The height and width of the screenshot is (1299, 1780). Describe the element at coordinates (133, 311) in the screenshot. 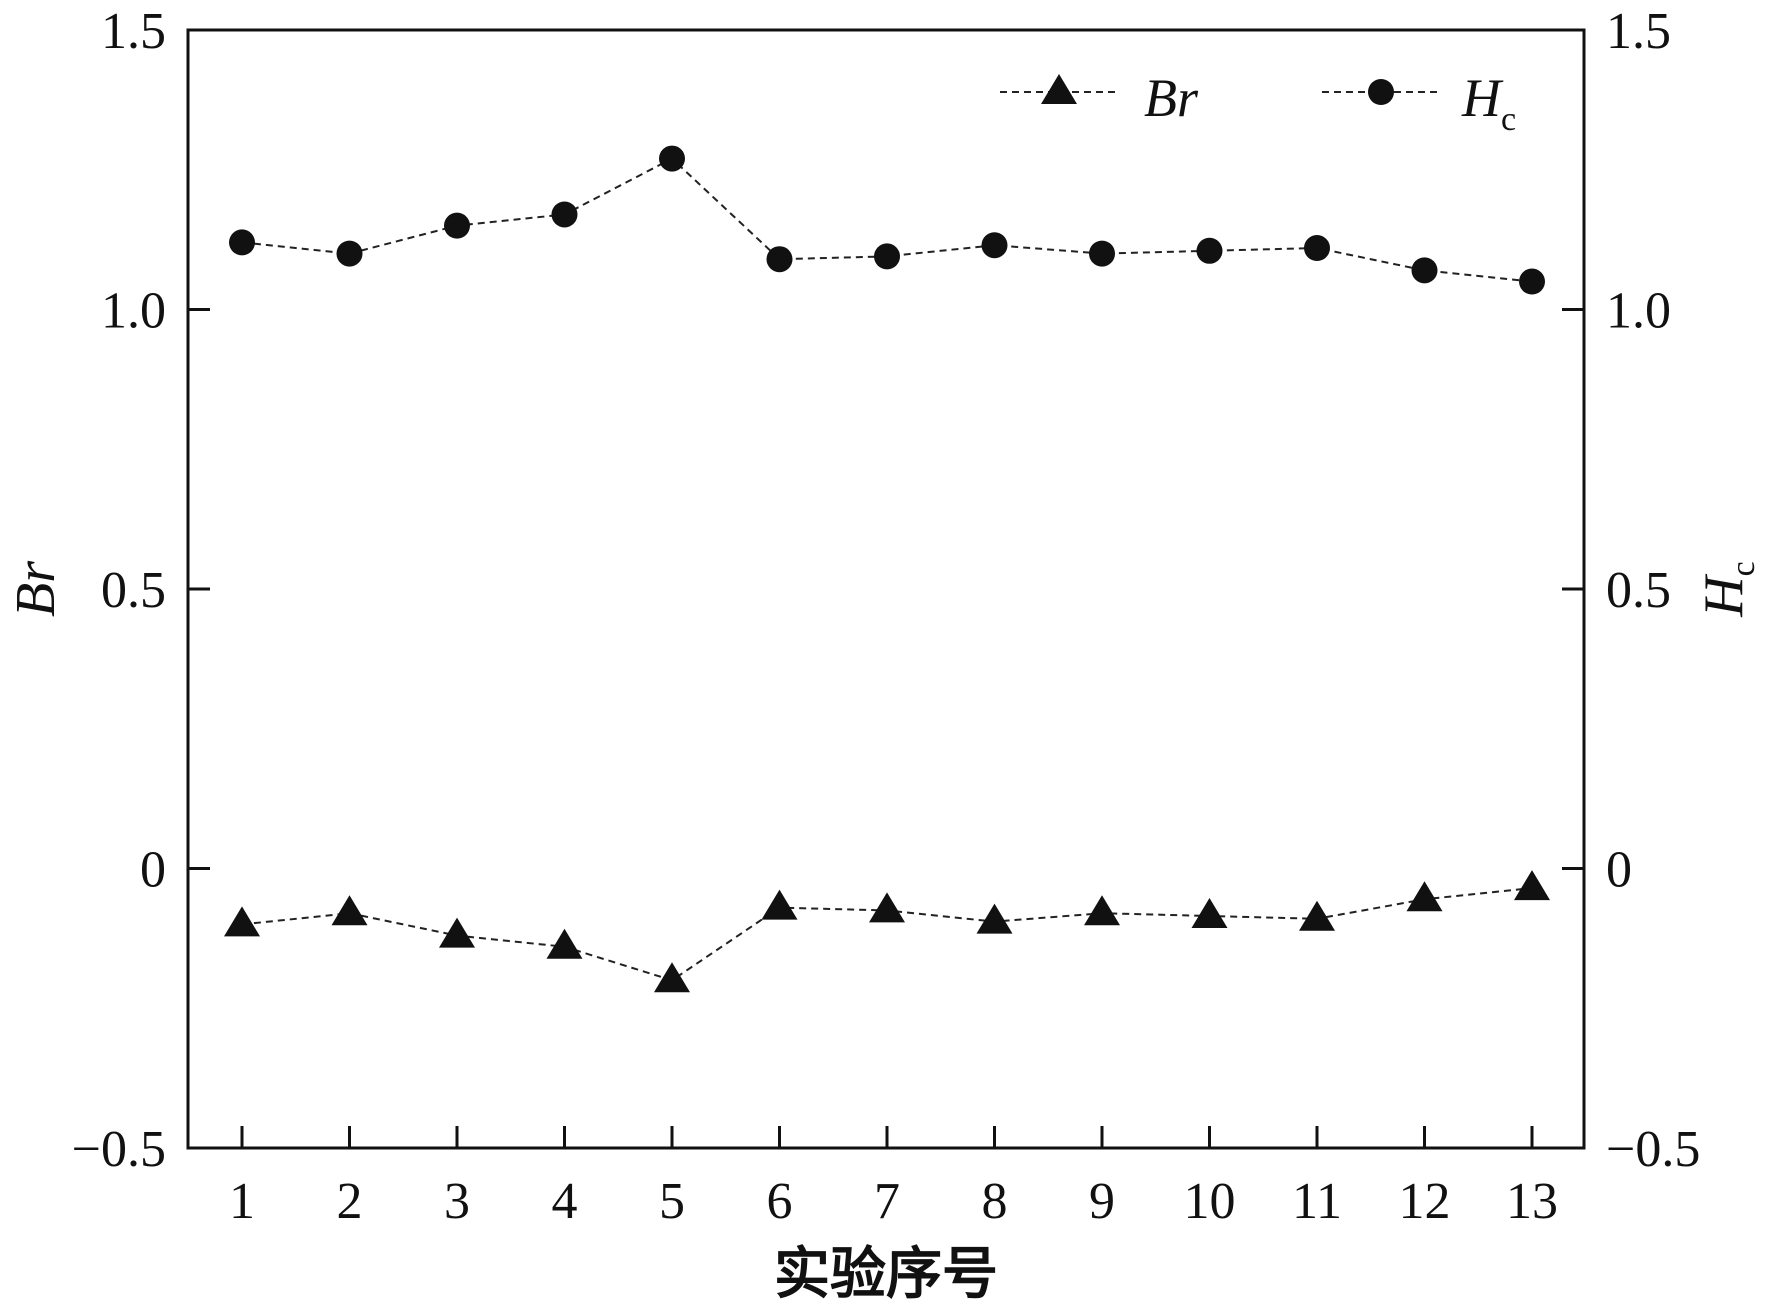

I see `y-left-tick-label: 1.0` at that location.